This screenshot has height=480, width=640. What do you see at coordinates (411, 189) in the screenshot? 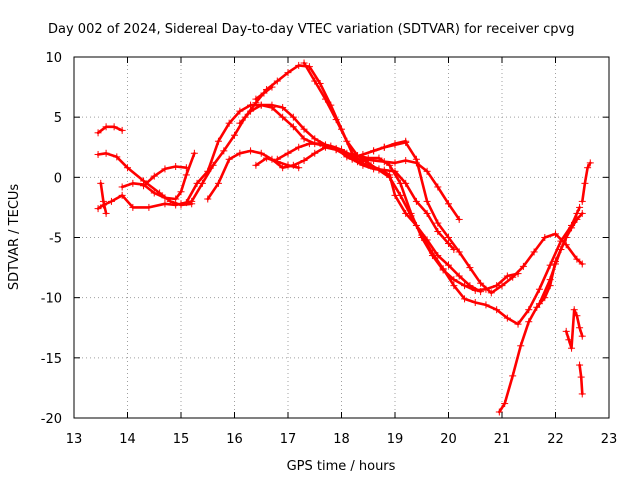
I see `series-sat-o` at bounding box center [411, 189].